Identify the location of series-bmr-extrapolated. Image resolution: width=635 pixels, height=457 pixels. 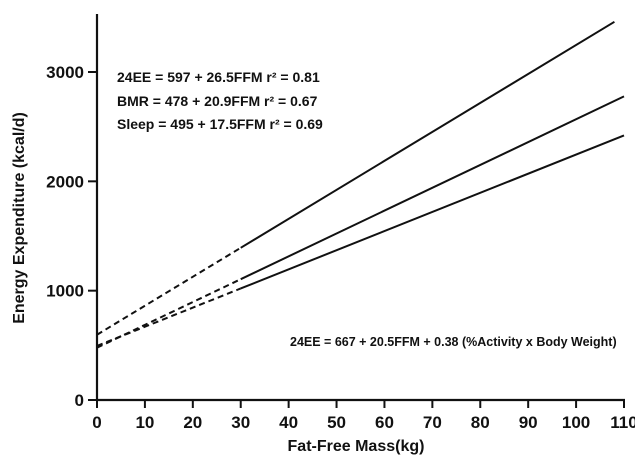
(169, 313).